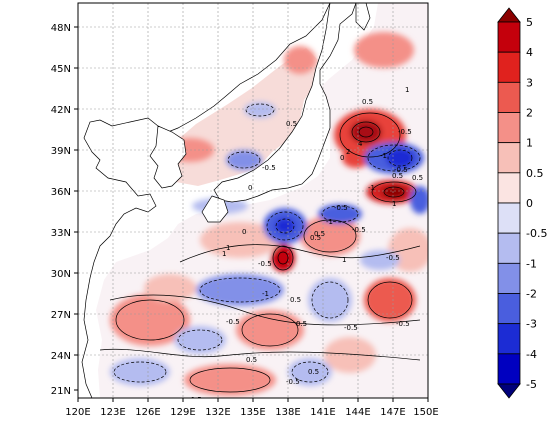 Image resolution: width=547 pixels, height=423 pixels. Describe the element at coordinates (522, 203) in the screenshot. I see `colorbar: 5 4 3 2 1 0.5 0 -0.5 -1 -2 -3 -4 -5` at that location.